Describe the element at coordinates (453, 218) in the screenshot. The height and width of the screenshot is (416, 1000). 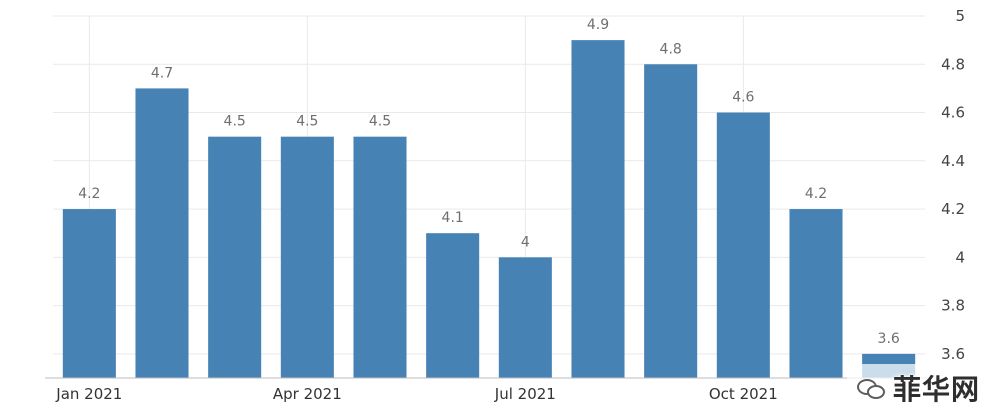
I see `data-label: 4.1` at that location.